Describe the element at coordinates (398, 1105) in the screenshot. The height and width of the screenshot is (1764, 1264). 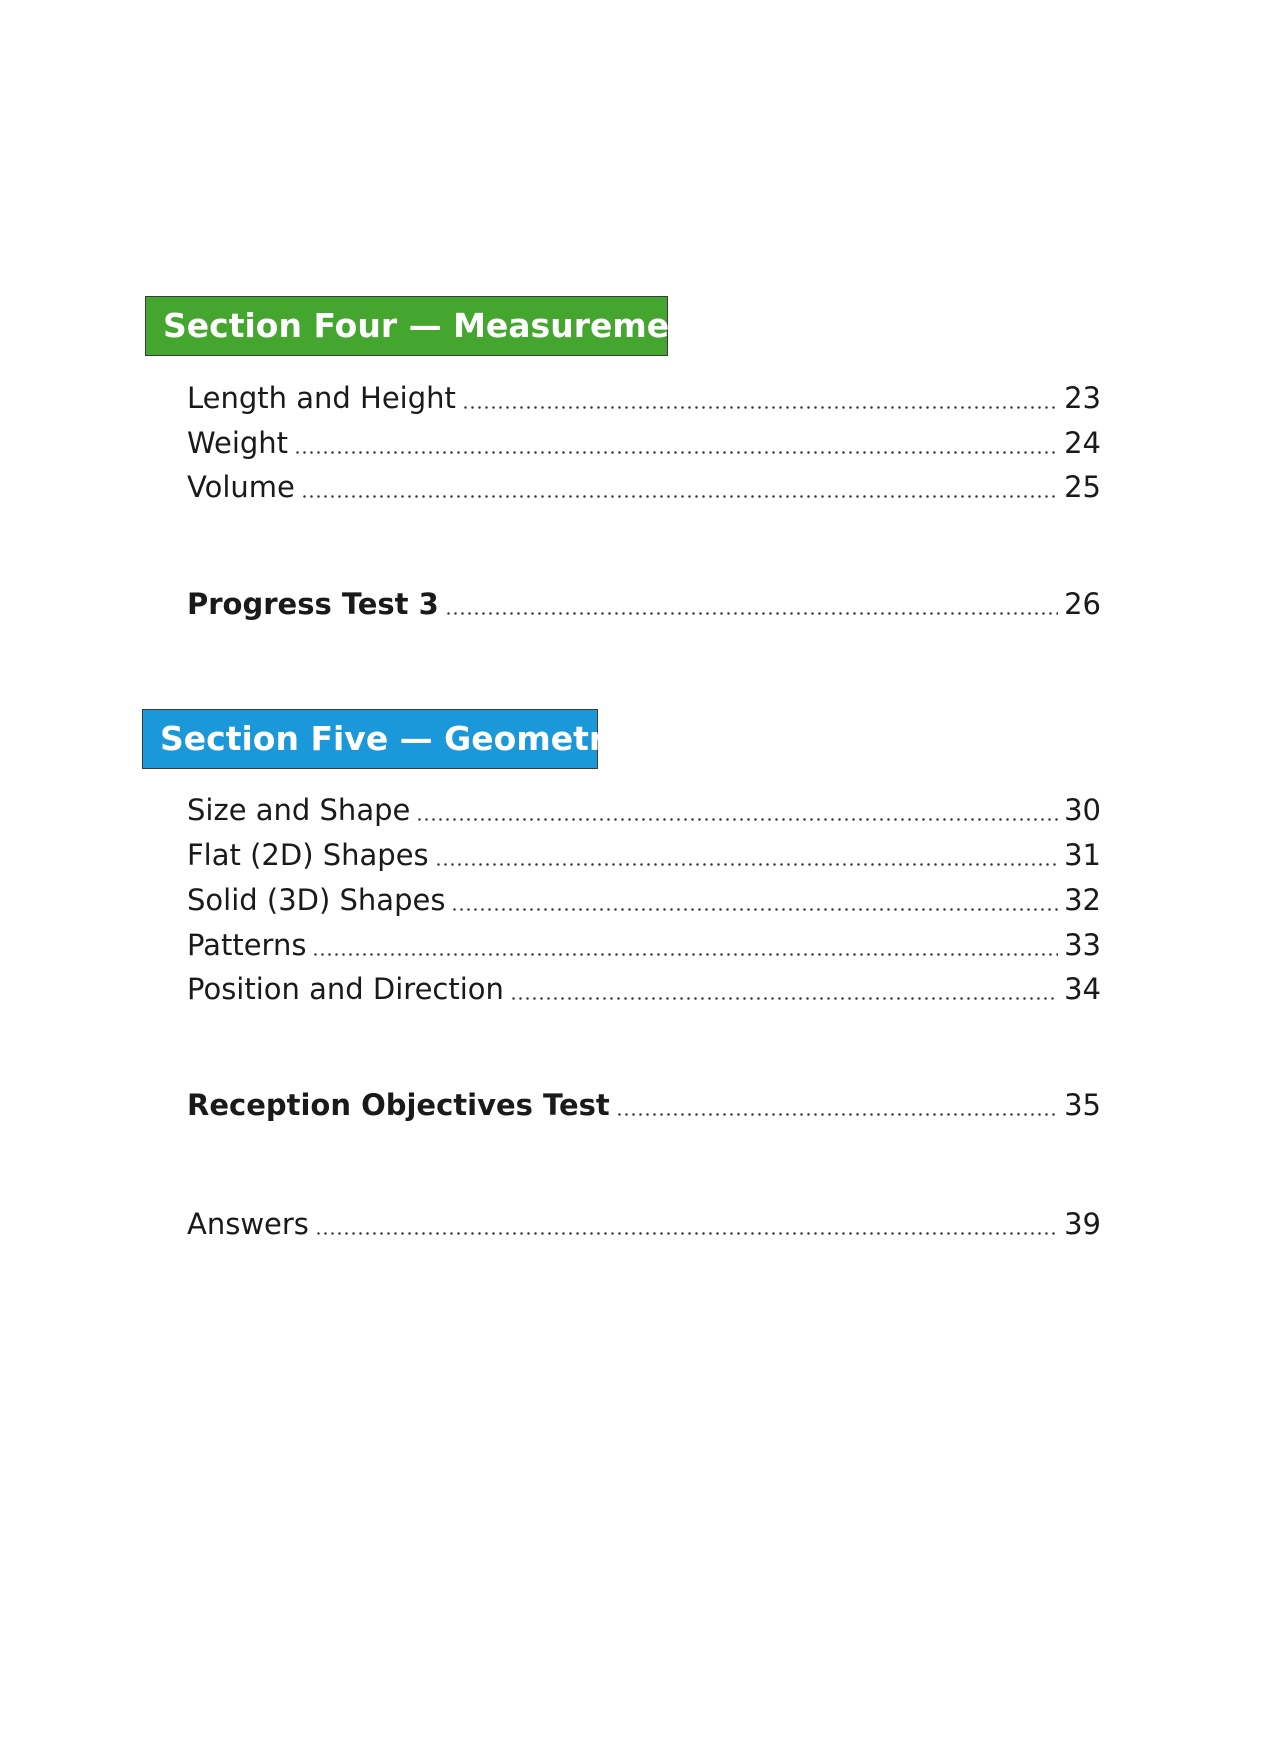
I see `entry-label: Reception Objectives Test` at that location.